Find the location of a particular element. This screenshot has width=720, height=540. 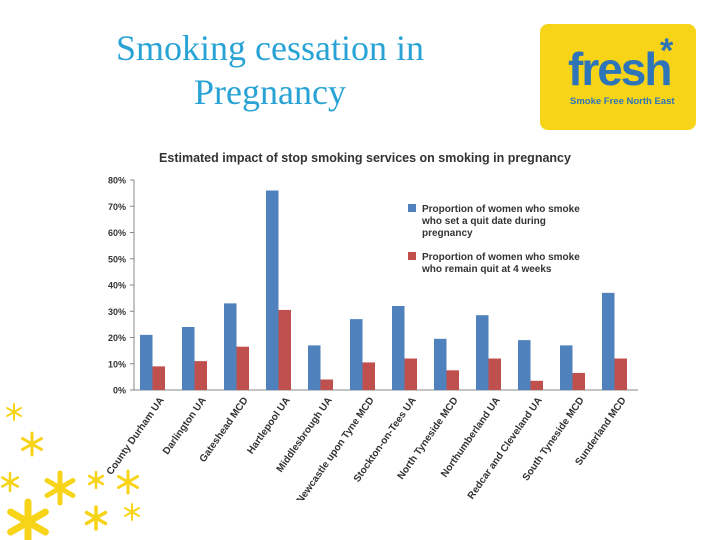

legend-swatch-quit-at-4-weeks is located at coordinates (412, 256).